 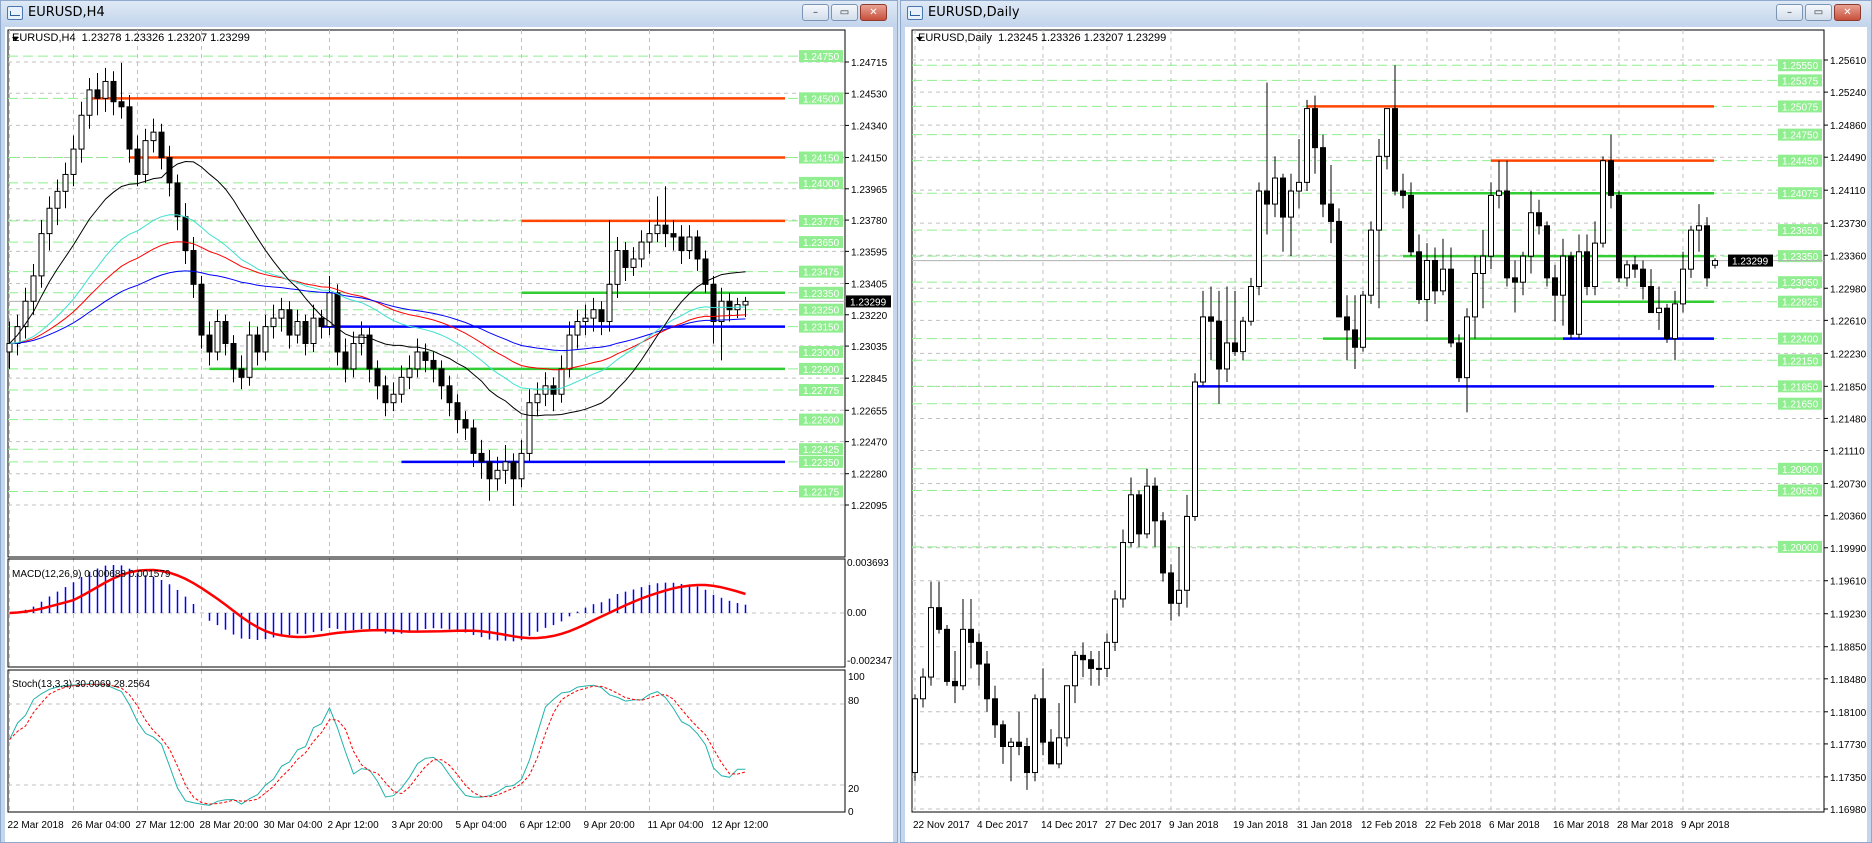 I want to click on stoch-scale-label: 80, so click(x=854, y=701).